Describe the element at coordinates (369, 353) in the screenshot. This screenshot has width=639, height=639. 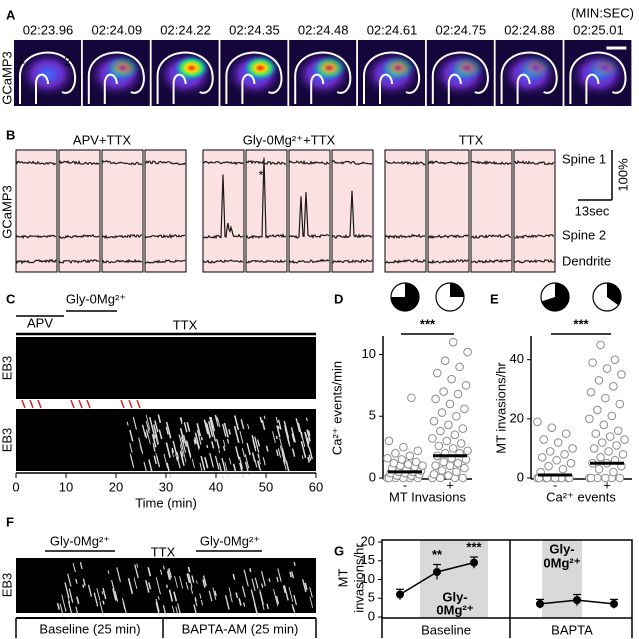
I see `y-tick-label: 10` at that location.